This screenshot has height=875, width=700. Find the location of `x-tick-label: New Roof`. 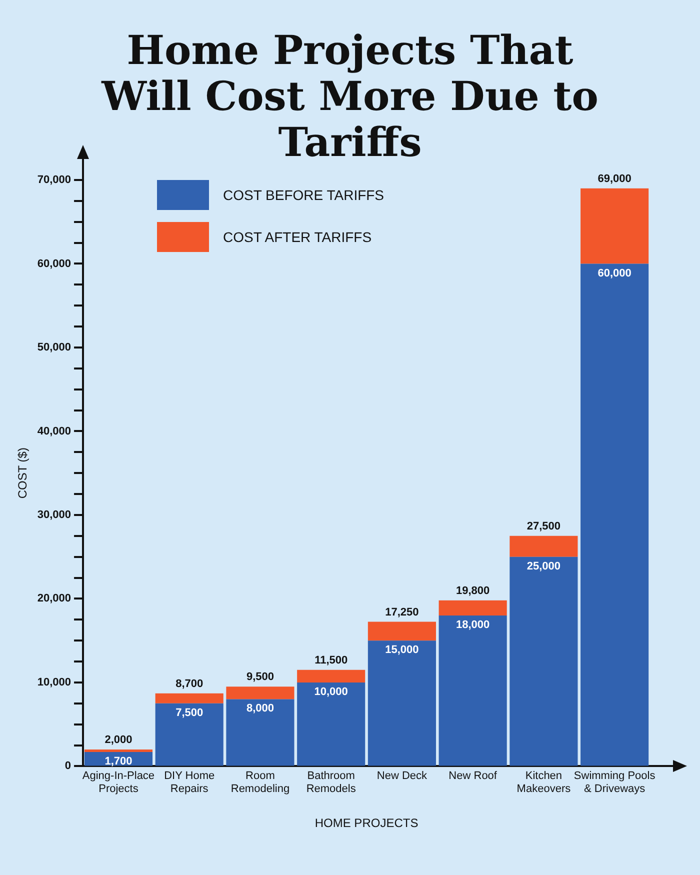

x-tick-label: New Roof is located at coordinates (473, 776).